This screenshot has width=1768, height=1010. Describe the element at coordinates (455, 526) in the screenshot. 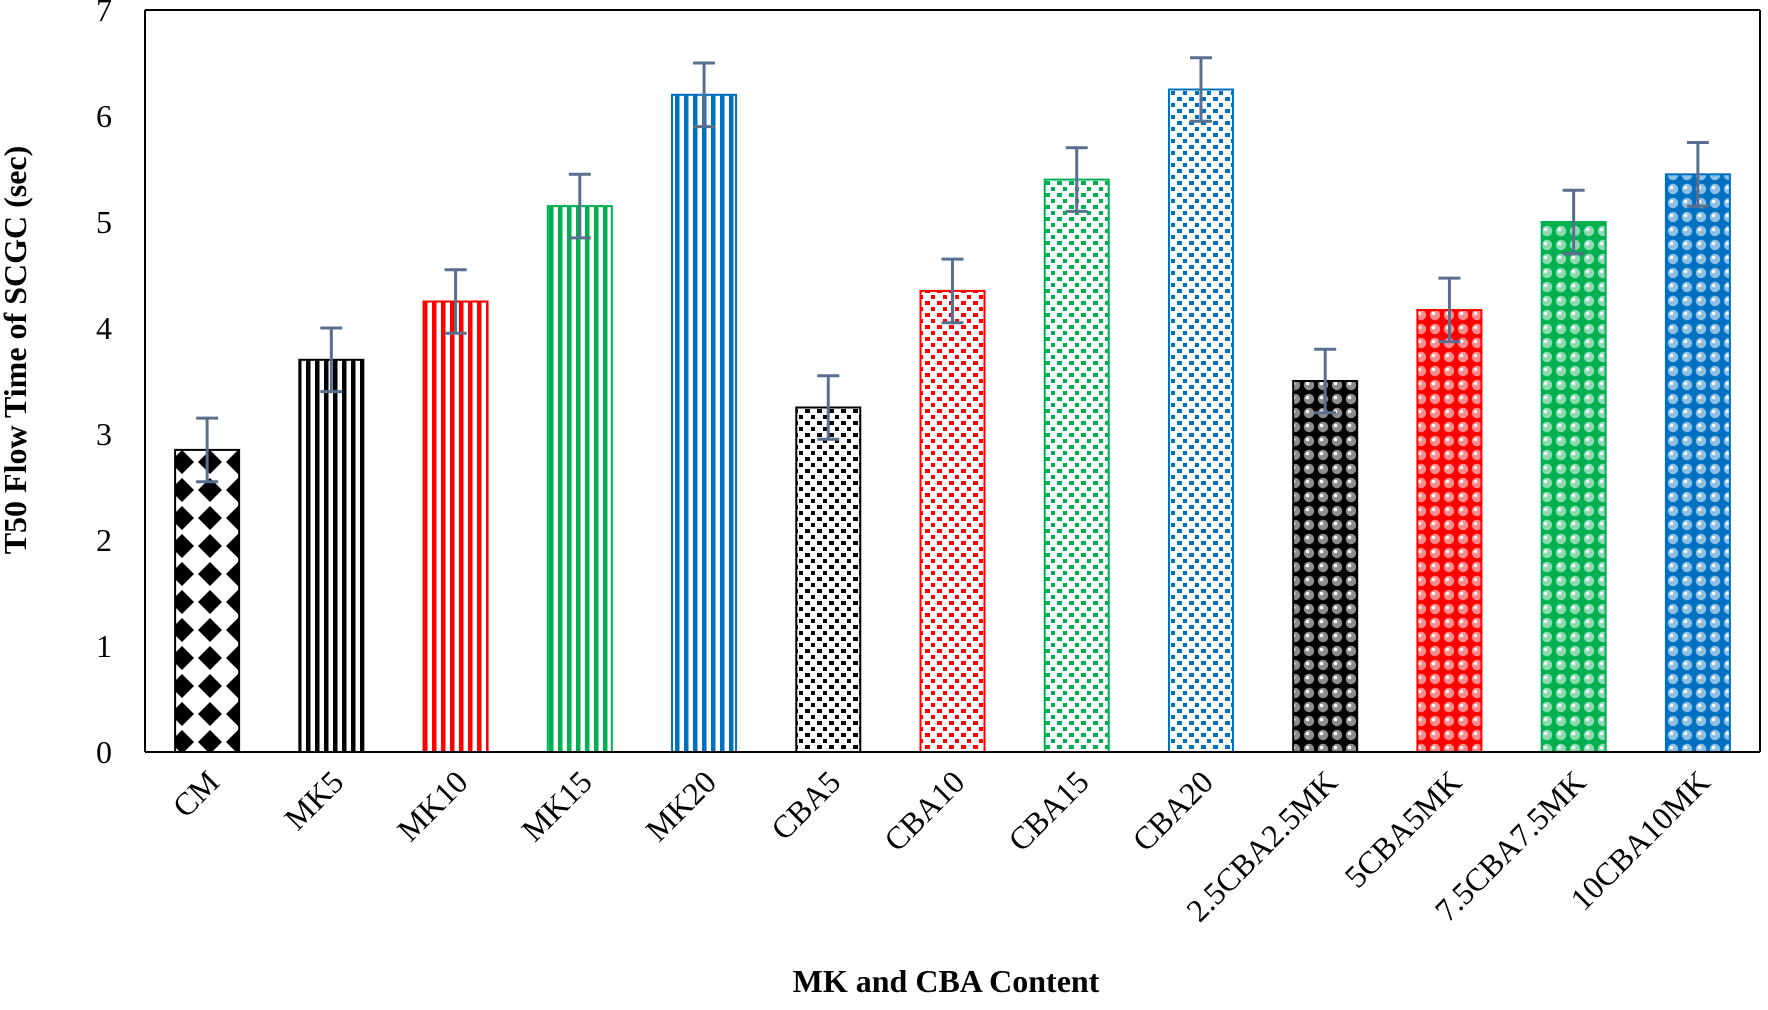

I see `bar-MK10` at that location.